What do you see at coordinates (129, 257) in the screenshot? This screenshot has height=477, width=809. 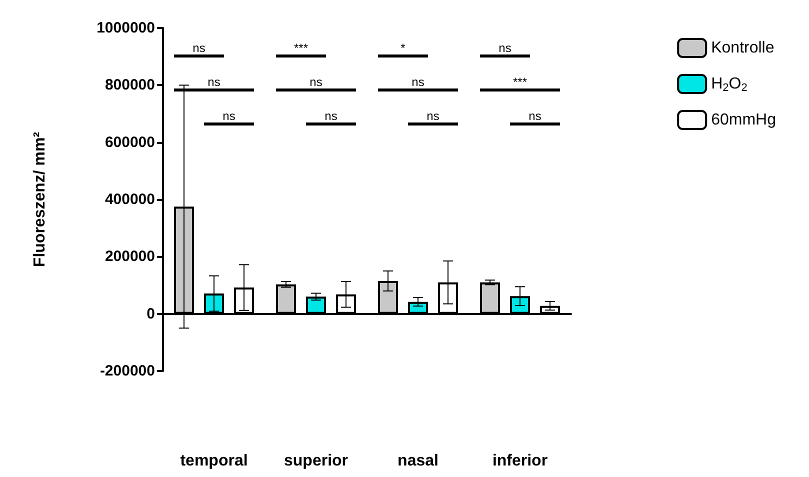 I see `y-tick-label: 200000` at bounding box center [129, 257].